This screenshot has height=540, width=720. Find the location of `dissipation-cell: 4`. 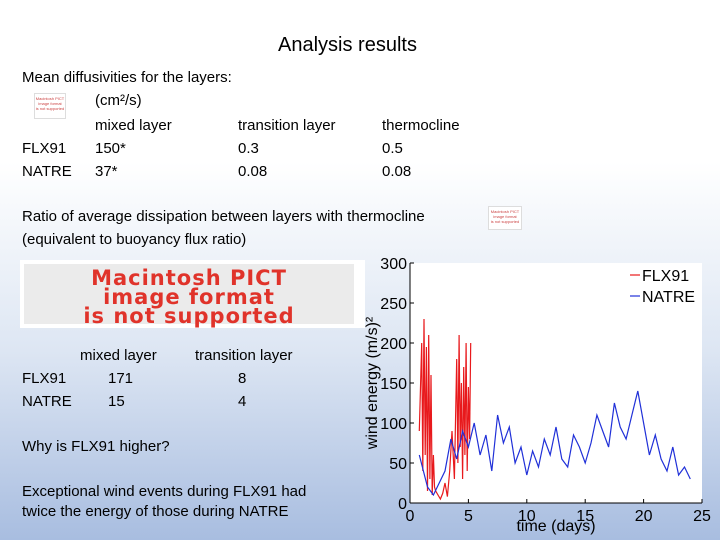

dissipation-cell: 4 is located at coordinates (242, 401).